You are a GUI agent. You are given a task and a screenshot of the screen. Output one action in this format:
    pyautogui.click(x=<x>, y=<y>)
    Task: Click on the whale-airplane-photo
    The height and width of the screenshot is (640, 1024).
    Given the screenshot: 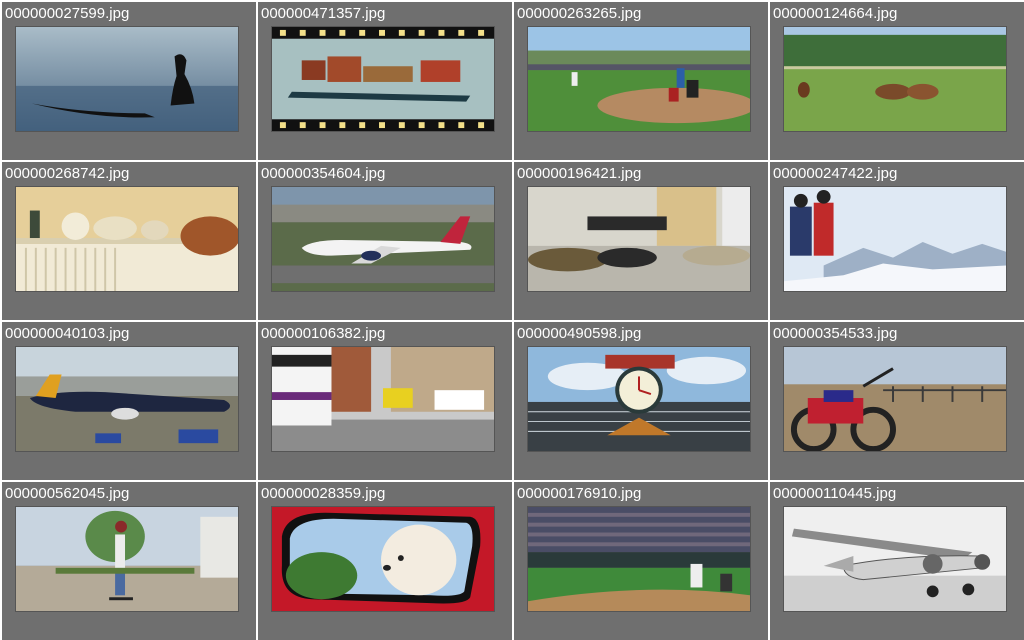 What is the action you would take?
    pyautogui.click(x=127, y=399)
    